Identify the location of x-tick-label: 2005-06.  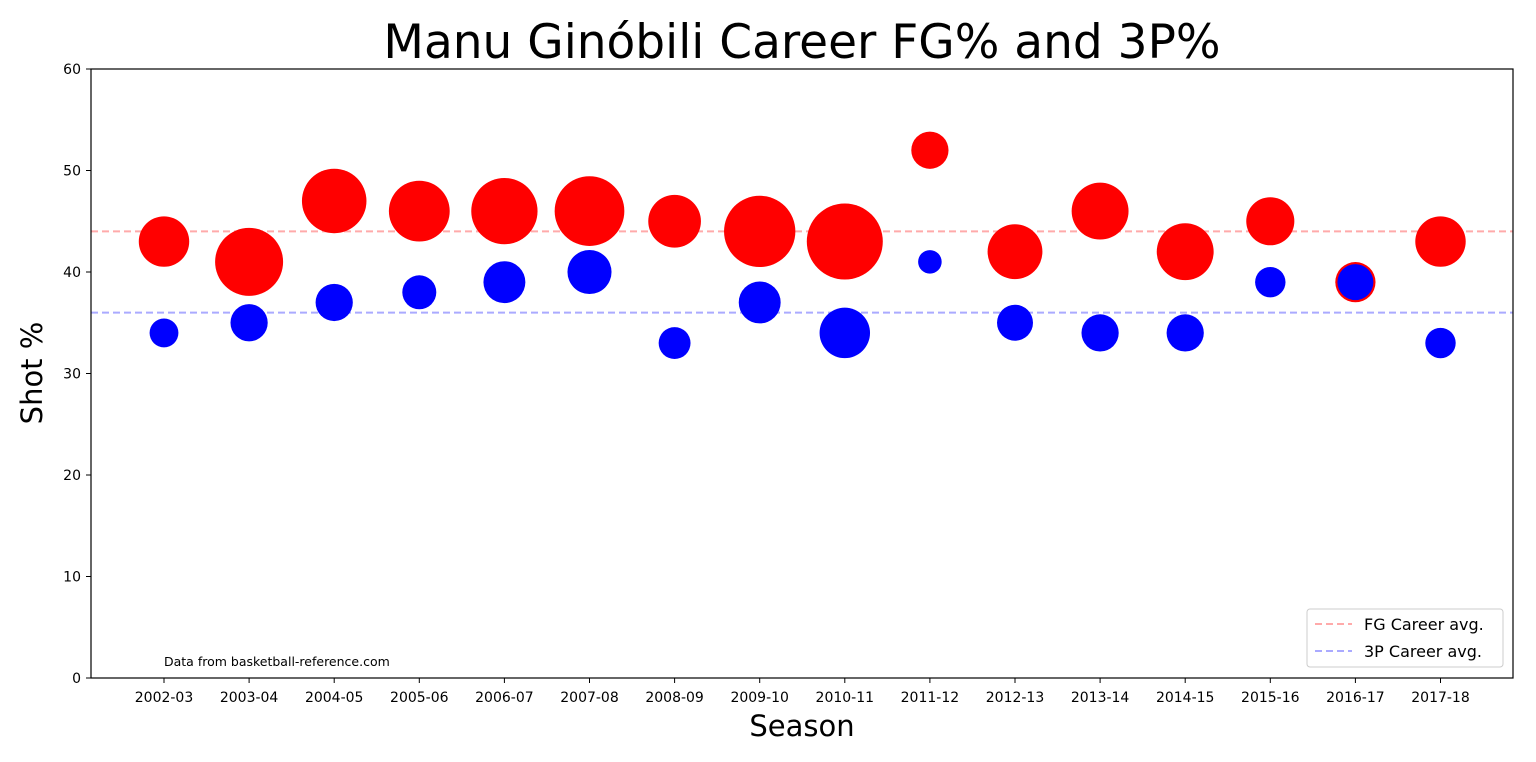
(419, 698).